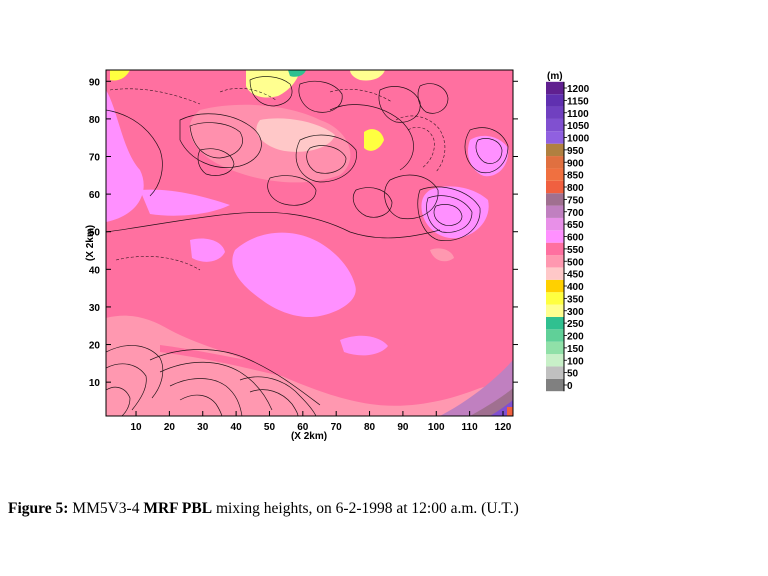 This screenshot has height=576, width=768. I want to click on y-tick-label: 40, so click(95, 270).